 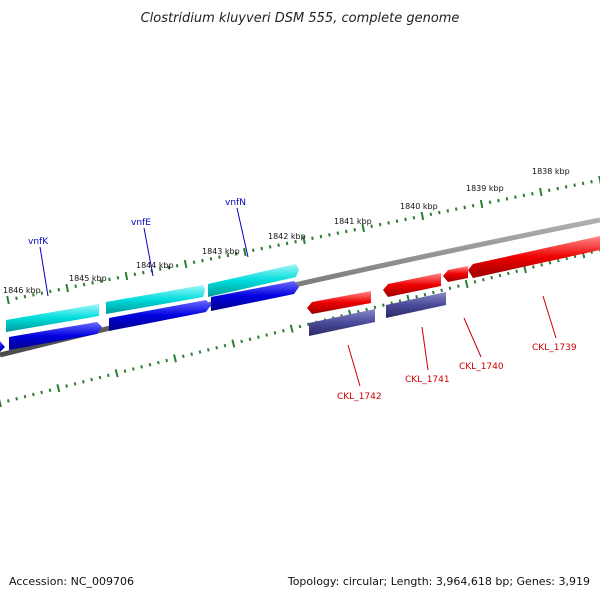 I want to click on gene-label-CKL_1741: CKL_1741, so click(x=427, y=380).